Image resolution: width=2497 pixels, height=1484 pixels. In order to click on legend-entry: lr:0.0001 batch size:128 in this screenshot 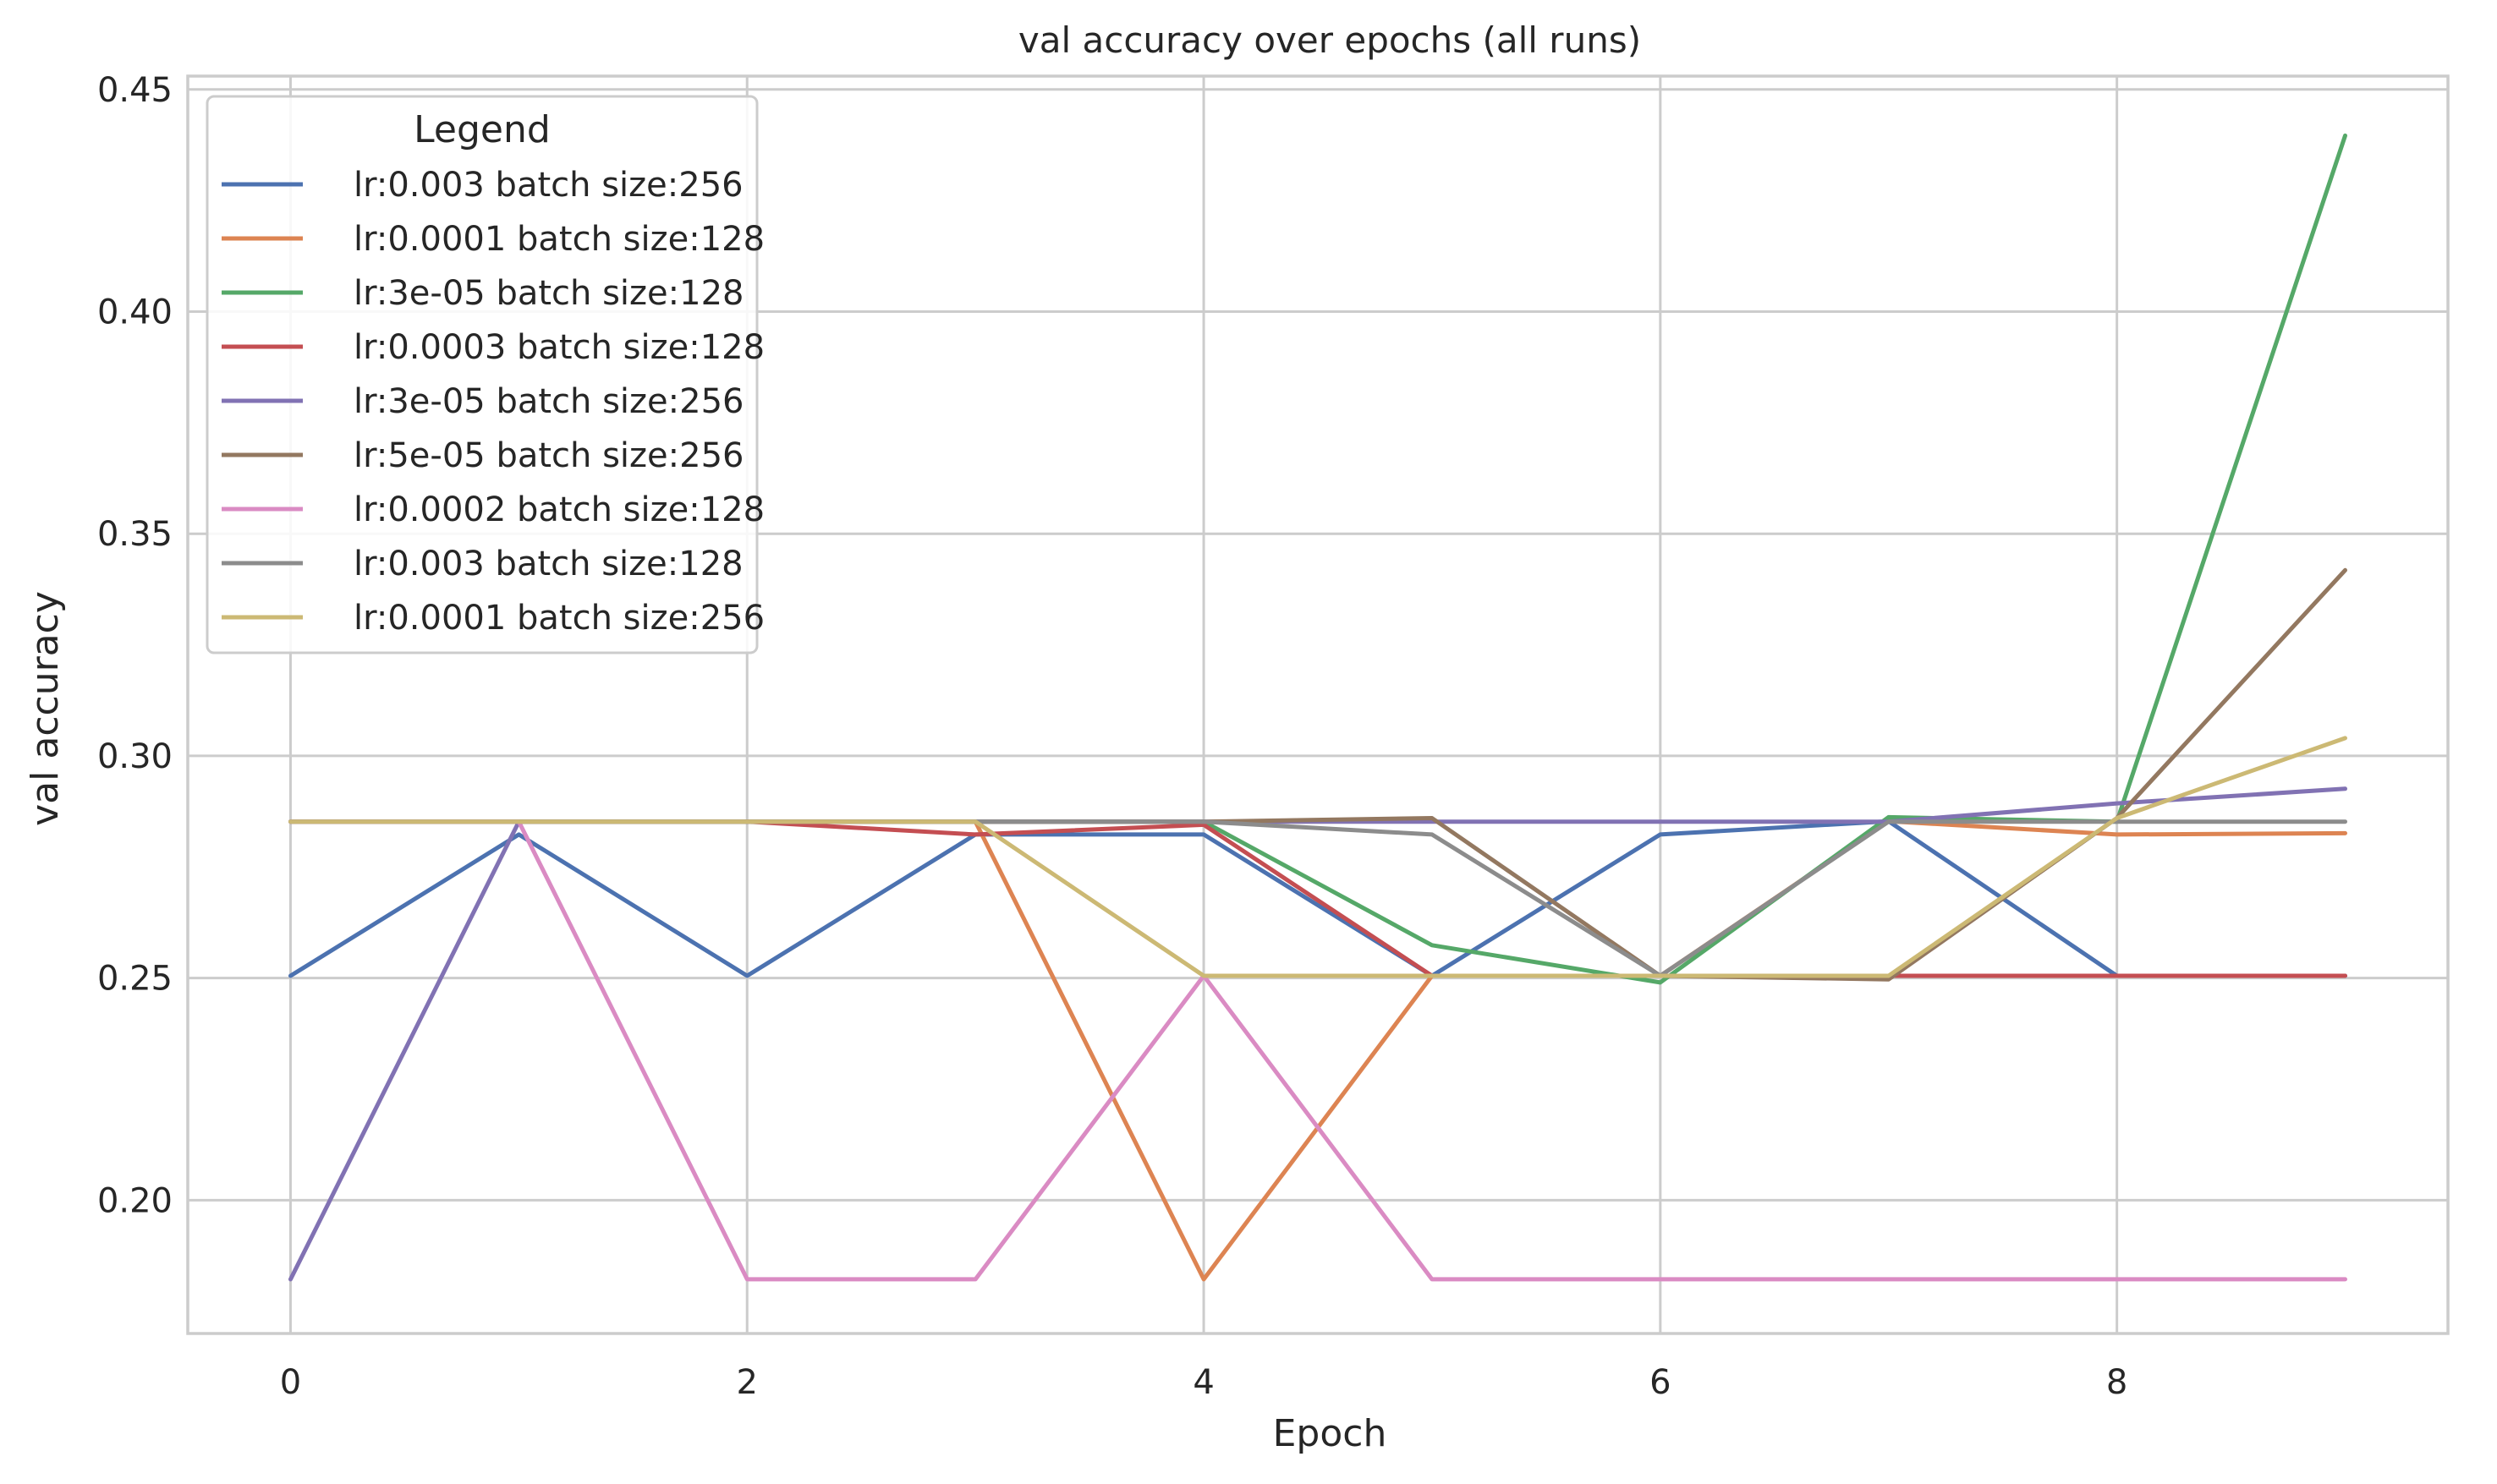, I will do `click(493, 239)`.